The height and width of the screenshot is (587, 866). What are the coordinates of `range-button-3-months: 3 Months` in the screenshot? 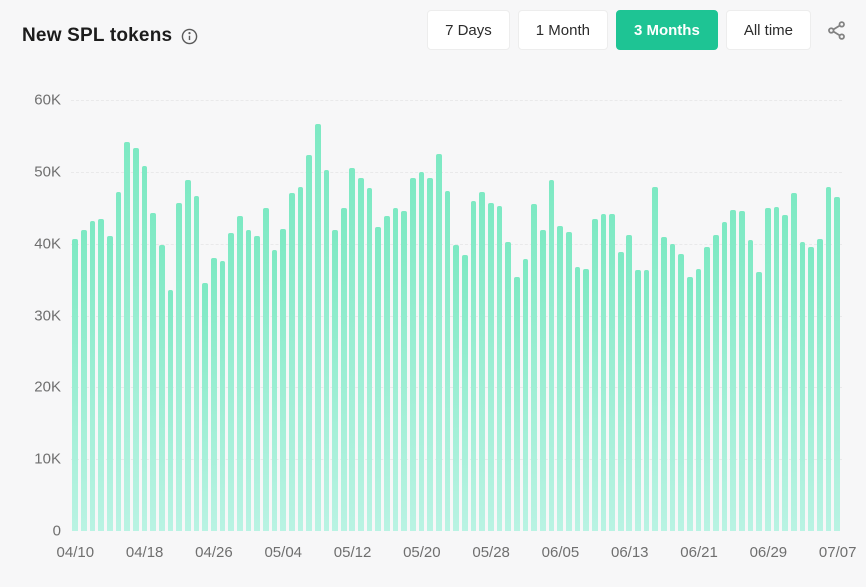 It's located at (666, 30).